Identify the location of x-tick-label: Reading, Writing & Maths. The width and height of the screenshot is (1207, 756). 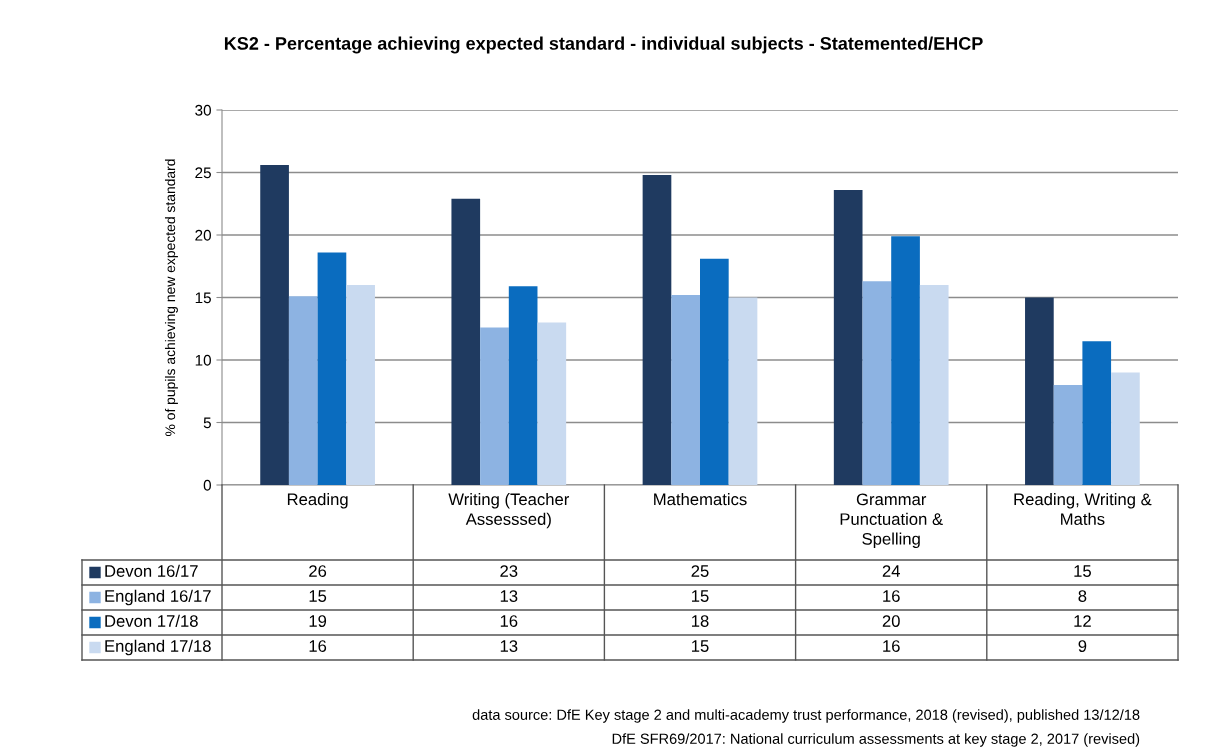
(1083, 509).